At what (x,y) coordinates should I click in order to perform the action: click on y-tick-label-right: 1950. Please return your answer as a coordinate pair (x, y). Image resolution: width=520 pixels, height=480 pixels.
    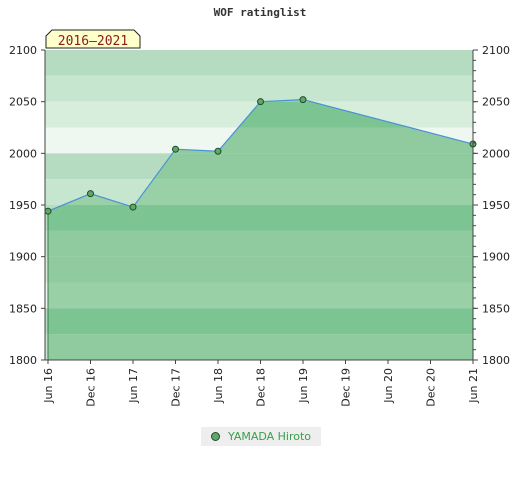
    Looking at the image, I should click on (496, 205).